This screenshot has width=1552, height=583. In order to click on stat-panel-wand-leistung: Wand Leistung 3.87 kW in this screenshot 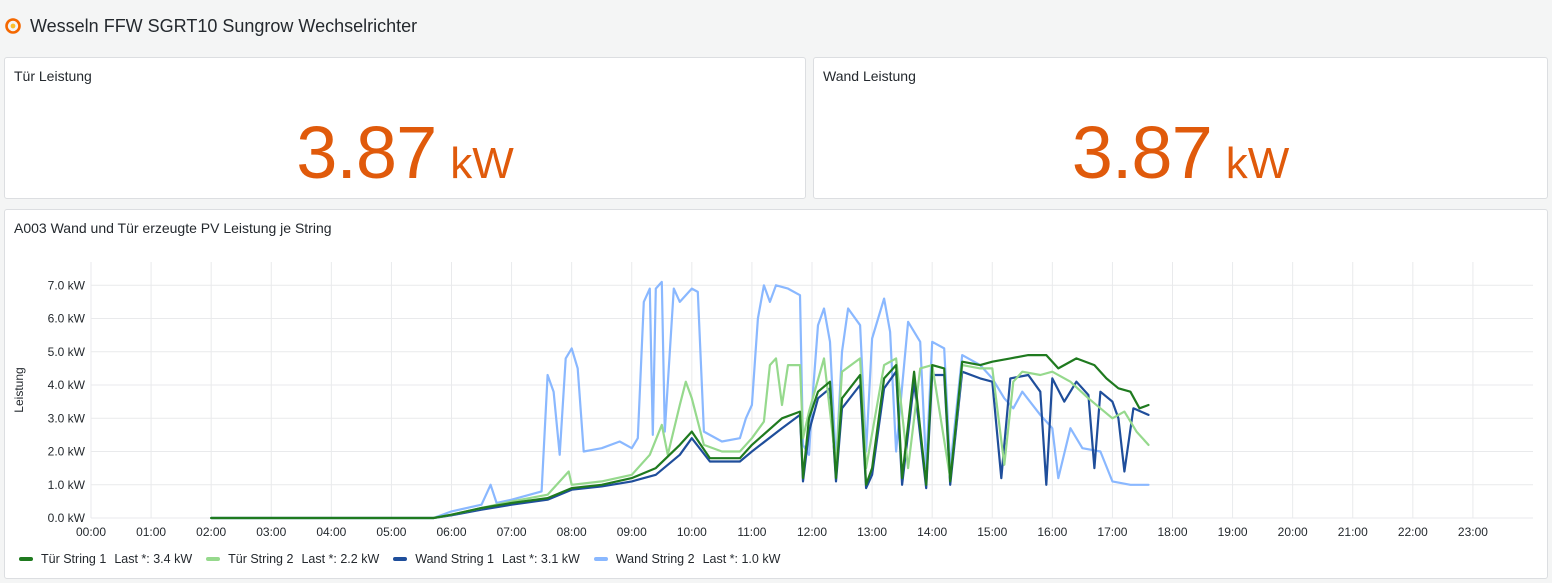, I will do `click(1180, 128)`.